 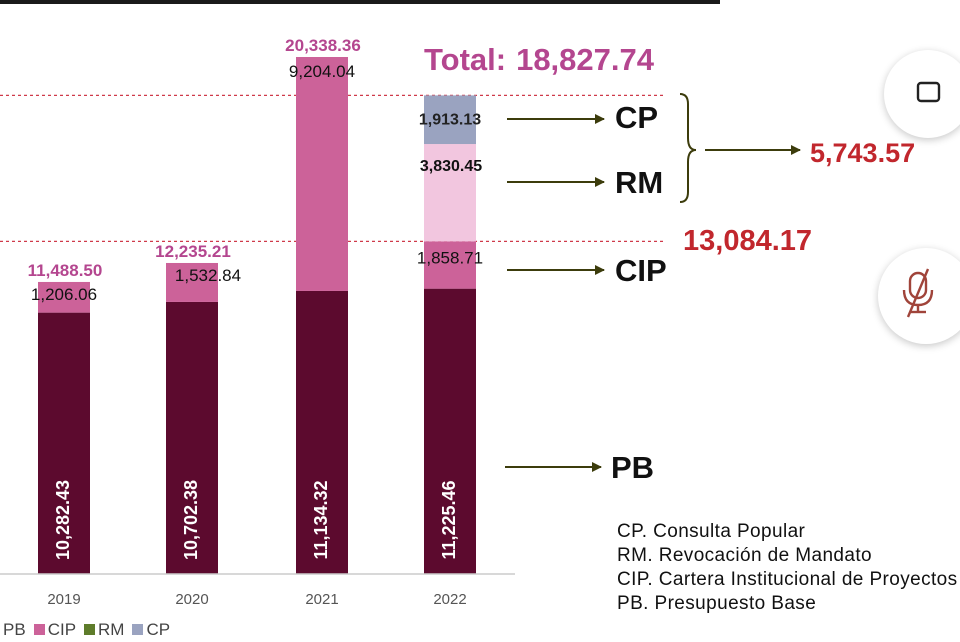 What do you see at coordinates (641, 270) in the screenshot?
I see `callout-cip: CIP` at bounding box center [641, 270].